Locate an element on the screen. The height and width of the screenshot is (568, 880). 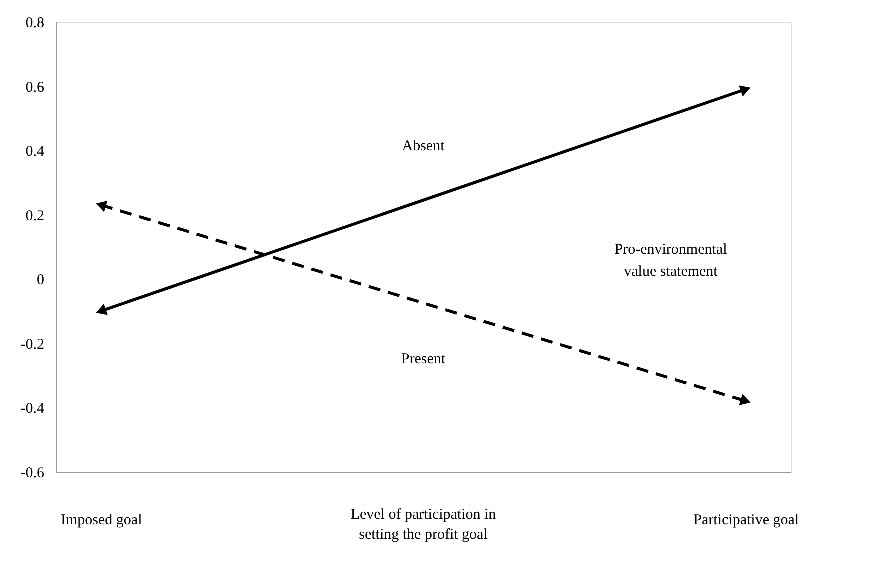
y-tick-label: -0.4 is located at coordinates (32, 409).